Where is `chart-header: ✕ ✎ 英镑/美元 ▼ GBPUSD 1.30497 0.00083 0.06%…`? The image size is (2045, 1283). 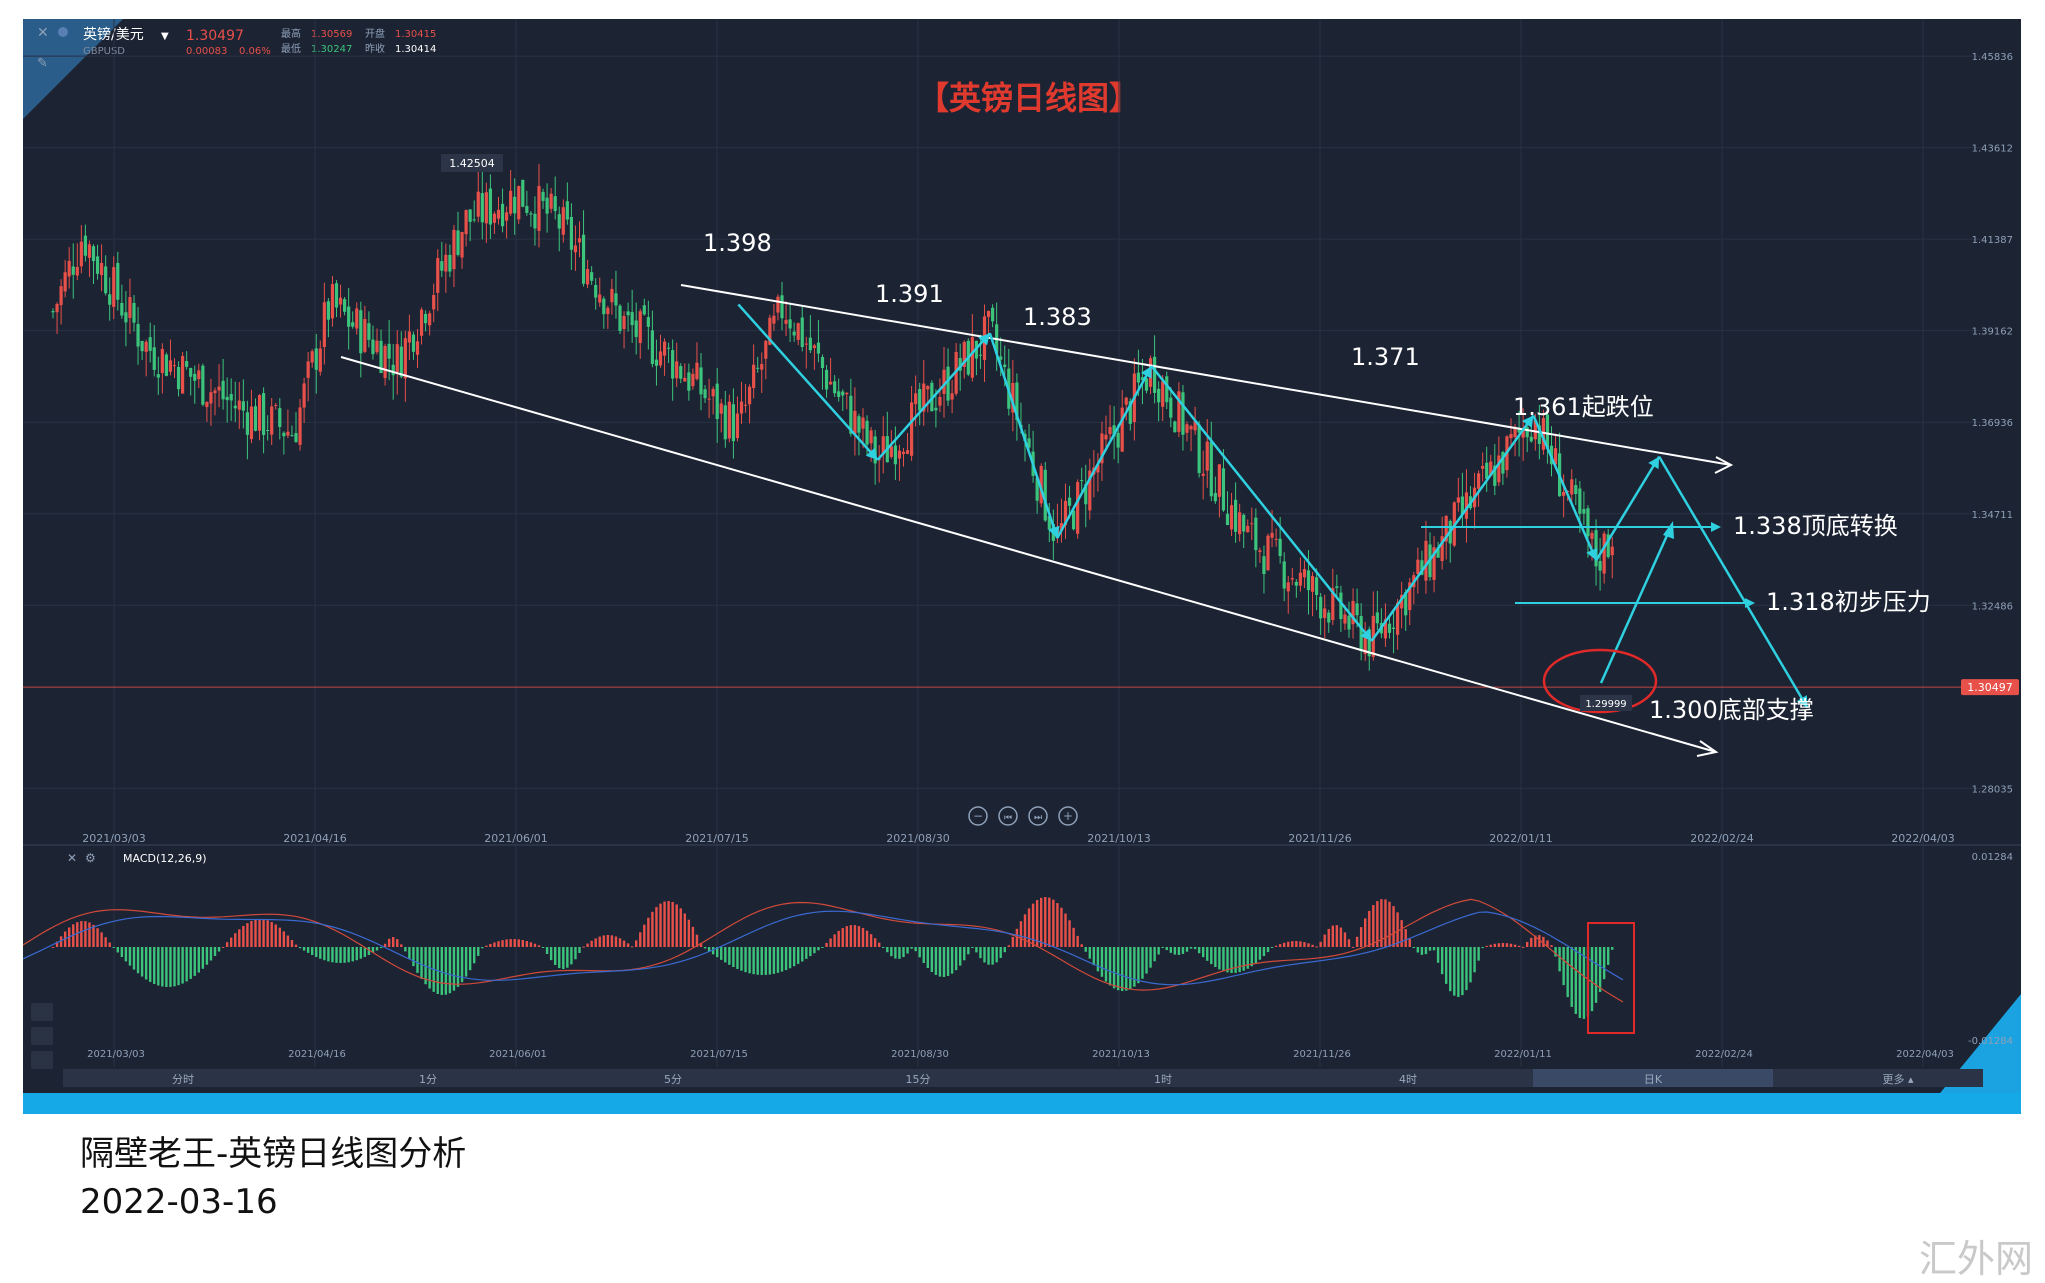
chart-header: ✕ ✎ 英镑/美元 ▼ GBPUSD 1.30497 0.00083 0.06%… is located at coordinates (236, 48).